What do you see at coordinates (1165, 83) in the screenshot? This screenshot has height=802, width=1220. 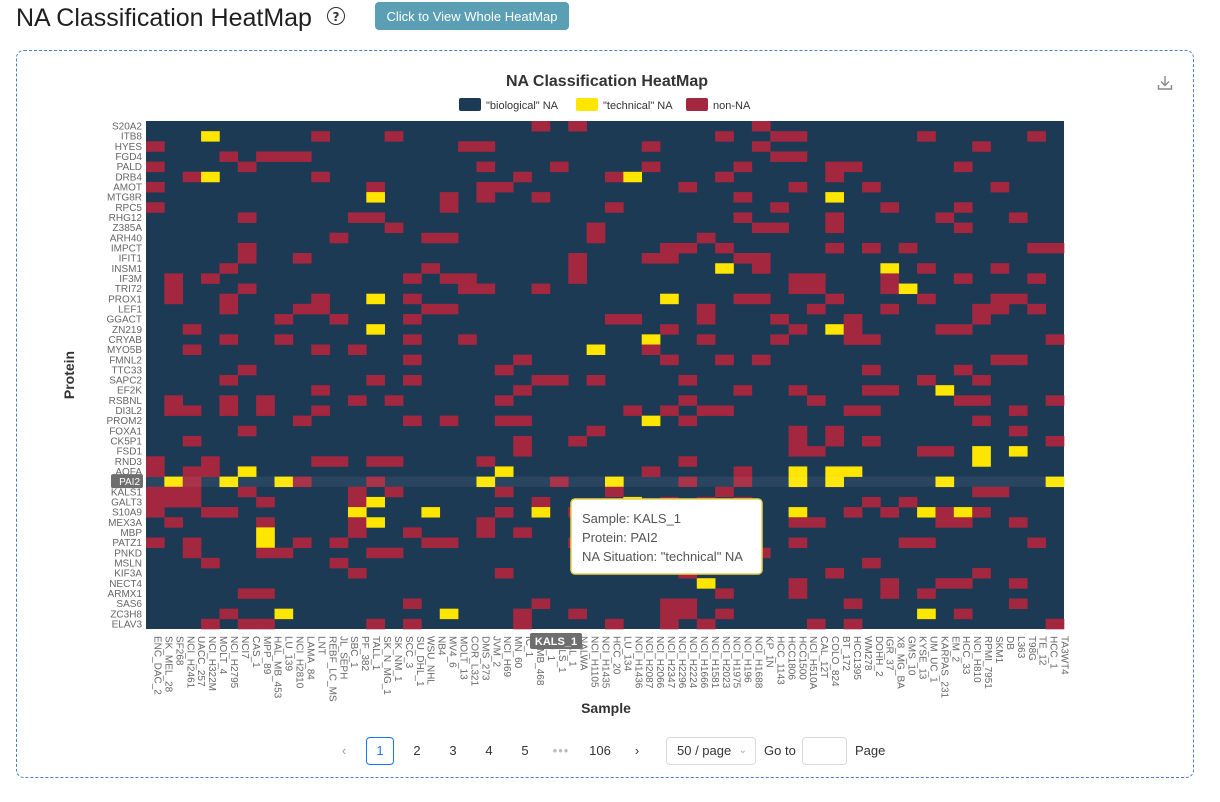 I see `download-icon` at bounding box center [1165, 83].